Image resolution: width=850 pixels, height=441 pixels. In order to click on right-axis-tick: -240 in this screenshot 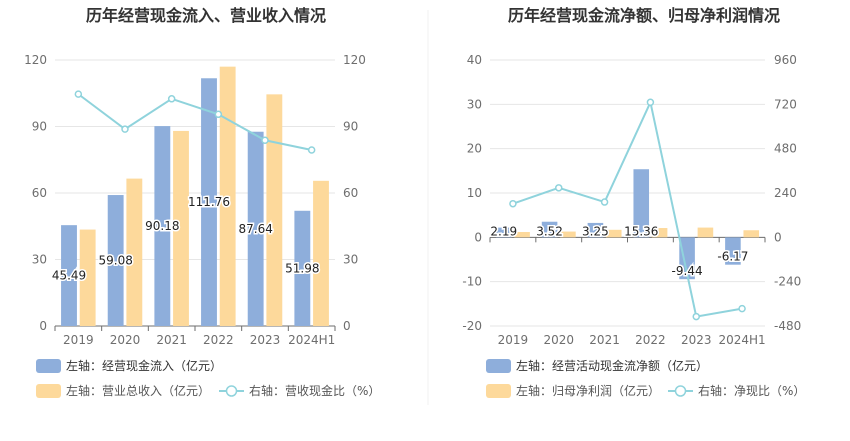, I will do `click(787, 282)`.